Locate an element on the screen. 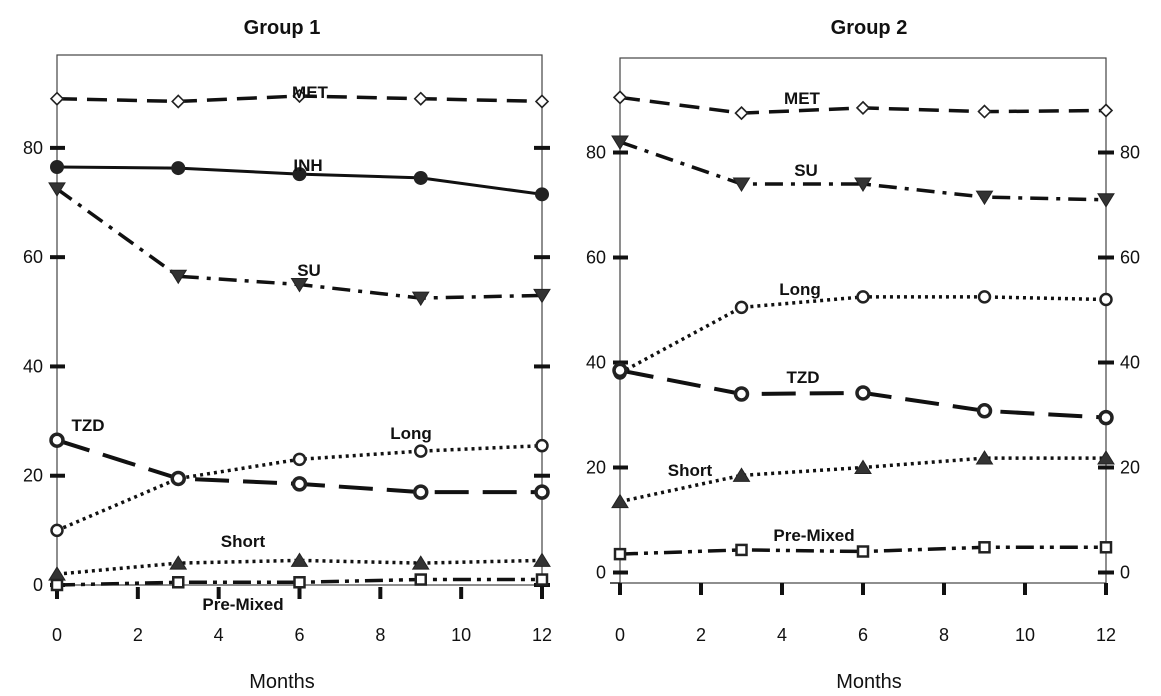 Image resolution: width=1161 pixels, height=696 pixels. series-long: Long is located at coordinates (863, 330).